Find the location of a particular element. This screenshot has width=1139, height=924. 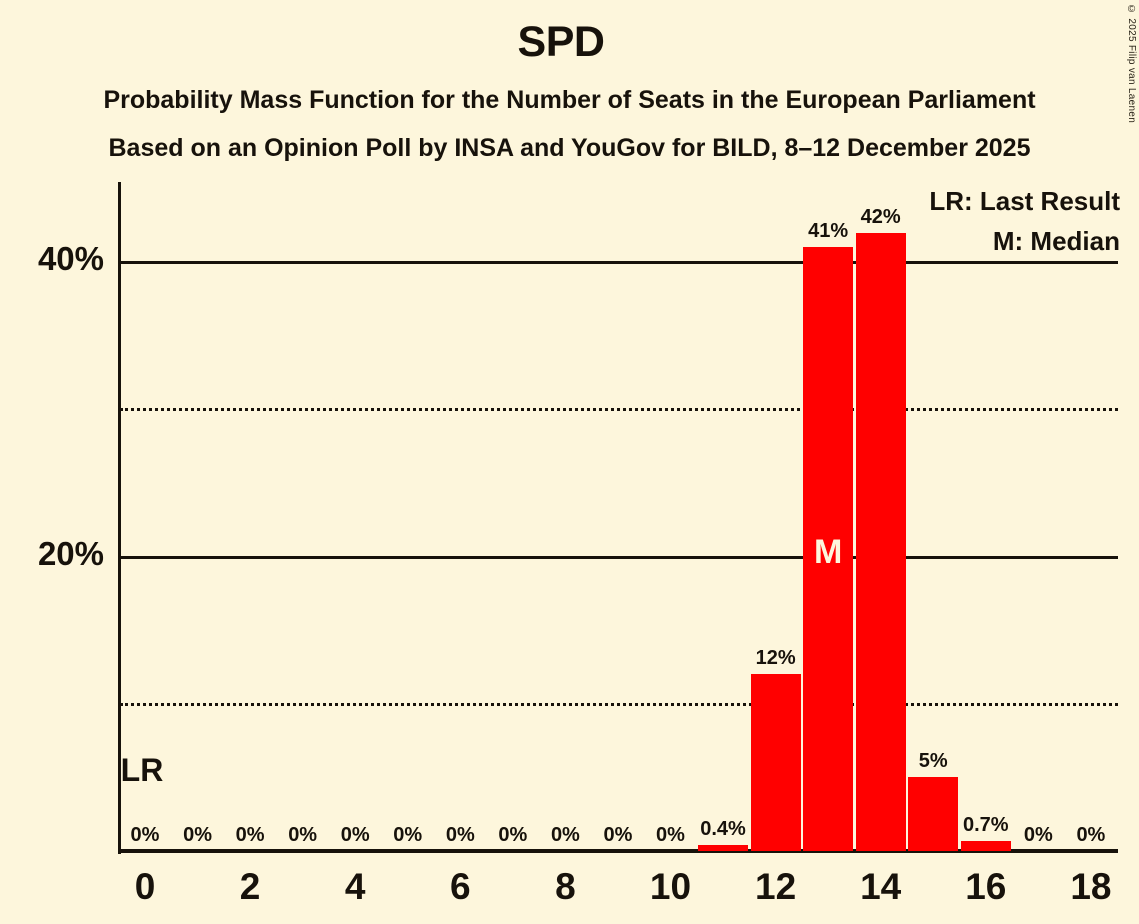

bar-label-seat-2: 0% is located at coordinates (250, 835).